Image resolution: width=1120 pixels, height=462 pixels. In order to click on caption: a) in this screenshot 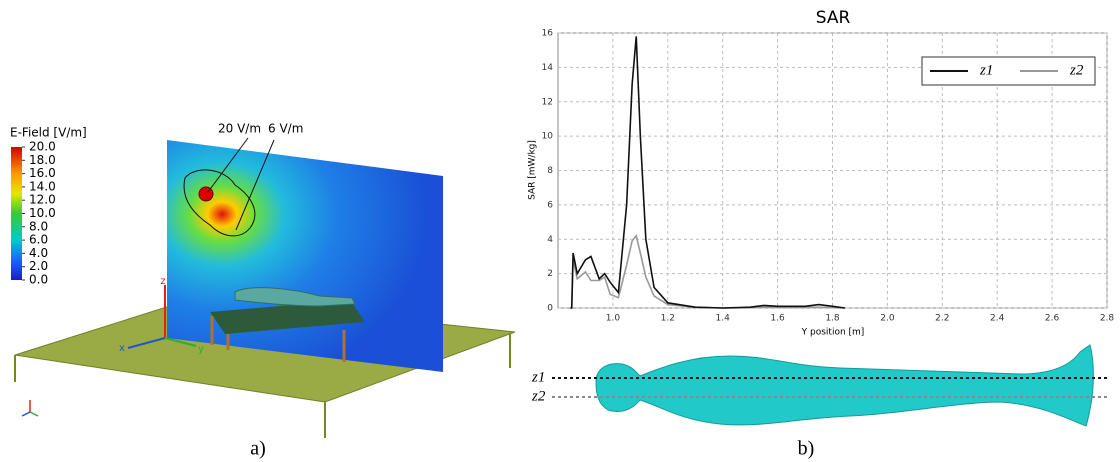, I will do `click(258, 449)`.